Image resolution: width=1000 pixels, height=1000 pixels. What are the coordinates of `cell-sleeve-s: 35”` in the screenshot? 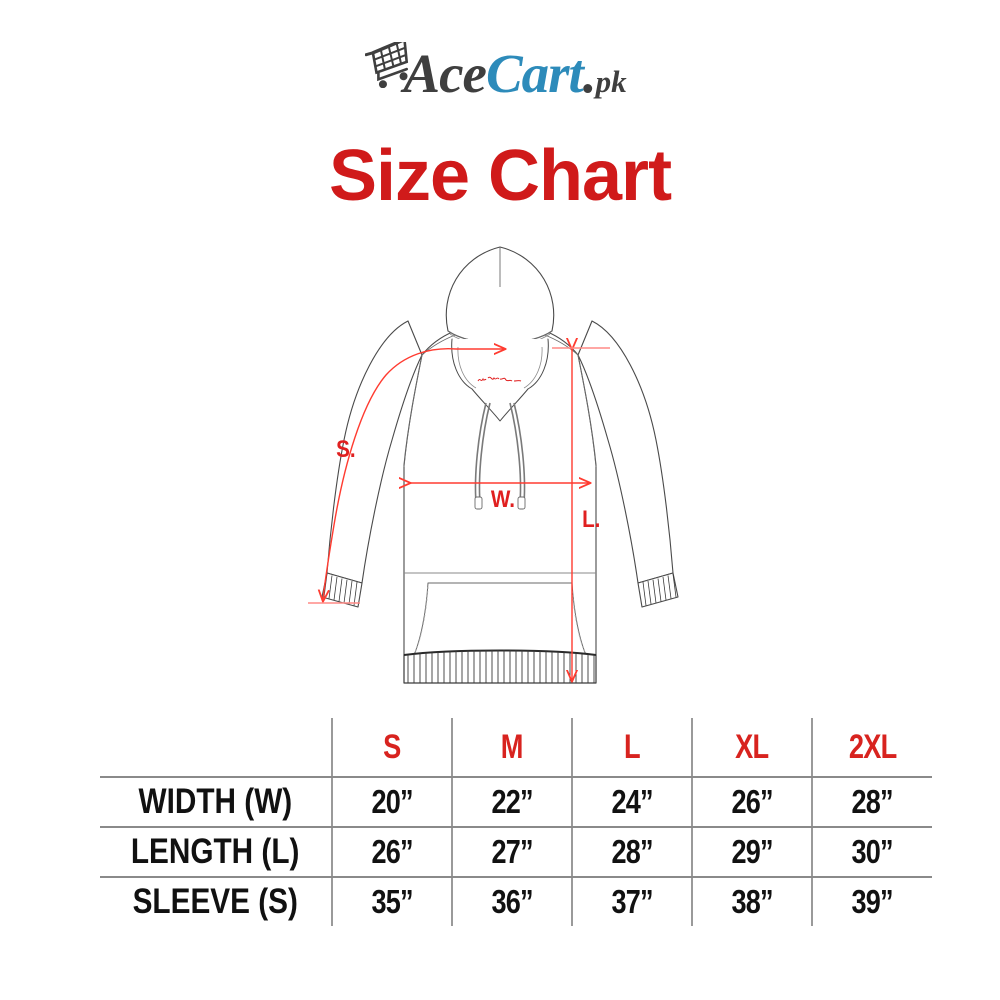 It's located at (391, 901).